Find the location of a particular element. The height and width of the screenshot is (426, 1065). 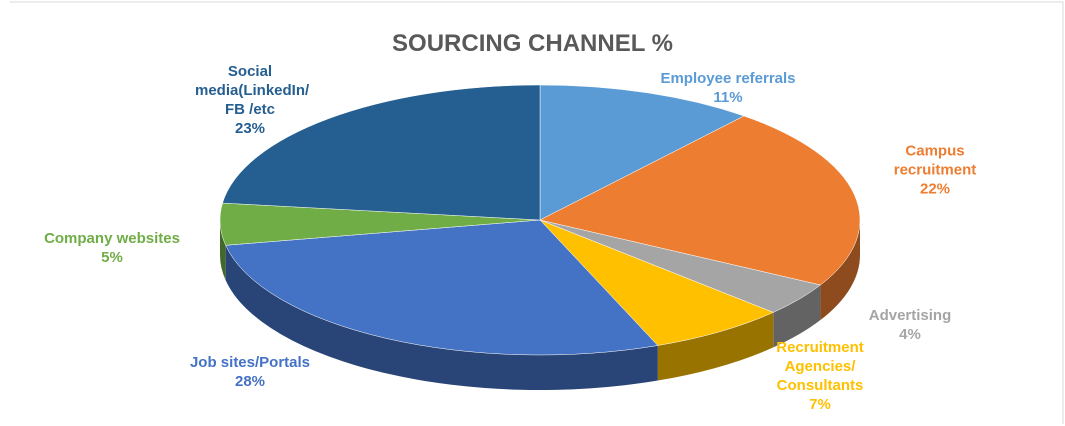

chart-title: SOURCING CHANNEL % is located at coordinates (532, 43).